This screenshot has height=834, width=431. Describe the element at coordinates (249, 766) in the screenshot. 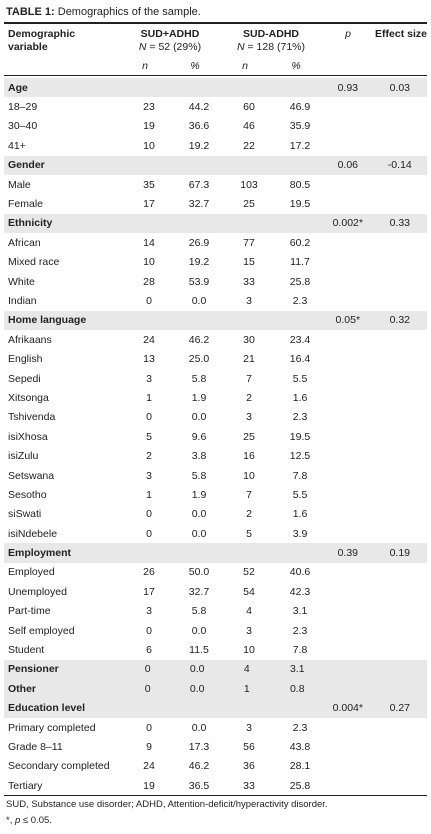

I see `cell: 36` at that location.